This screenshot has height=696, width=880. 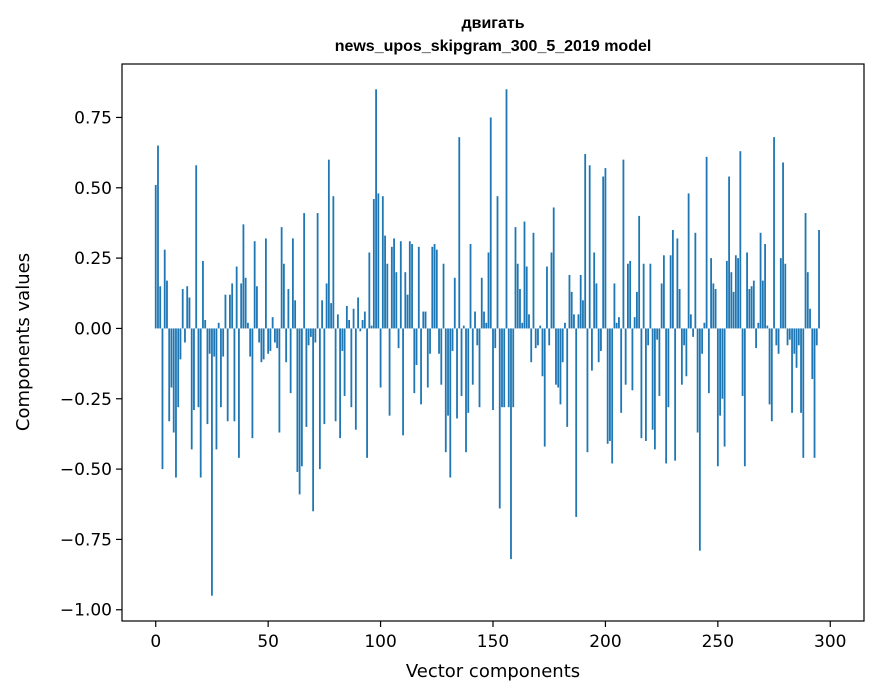 I want to click on x-tick-label: 150, so click(x=493, y=642).